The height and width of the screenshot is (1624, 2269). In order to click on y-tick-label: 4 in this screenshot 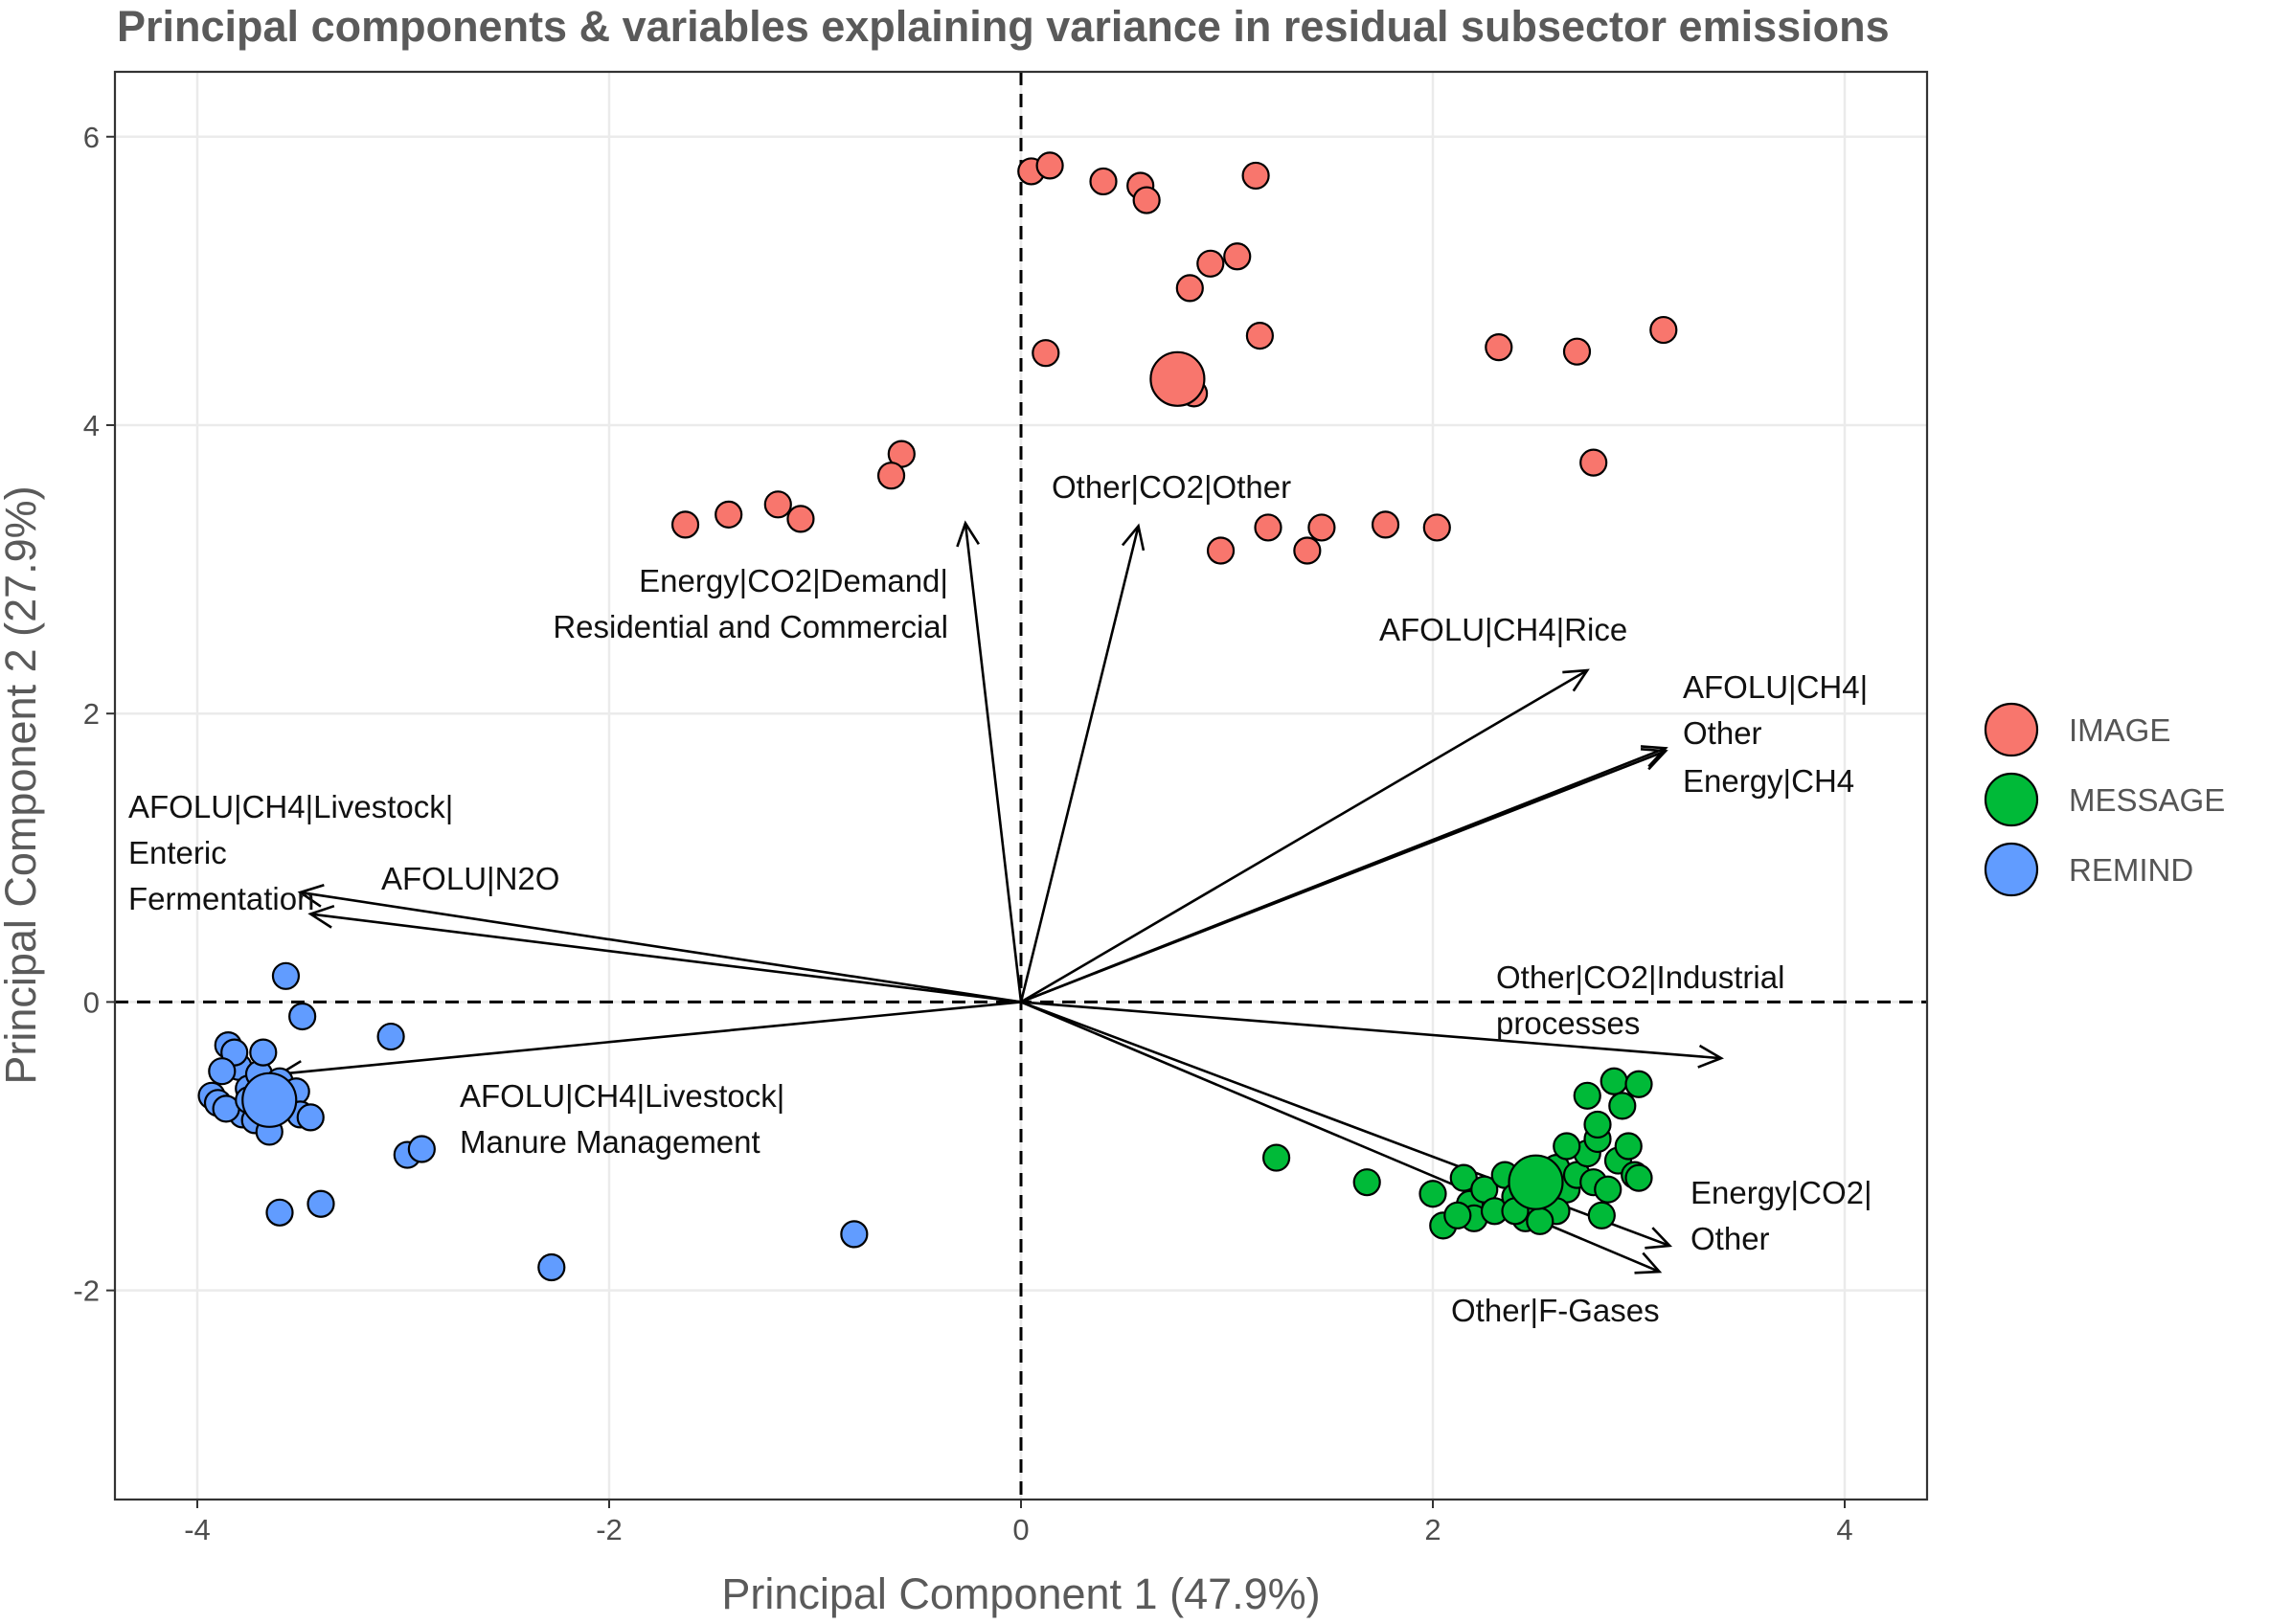, I will do `click(91, 425)`.